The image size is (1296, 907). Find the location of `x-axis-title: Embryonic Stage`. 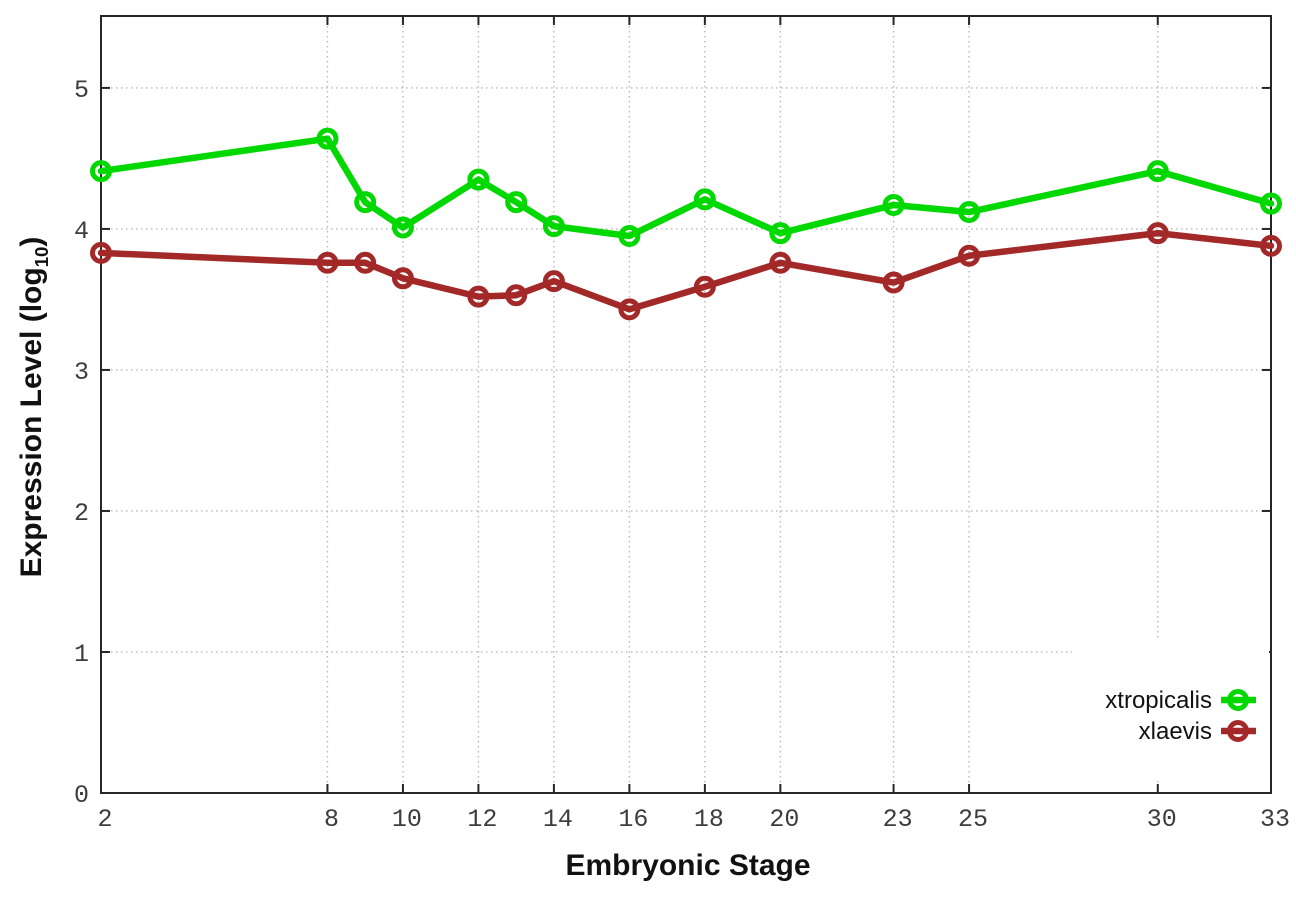

x-axis-title: Embryonic Stage is located at coordinates (688, 865).